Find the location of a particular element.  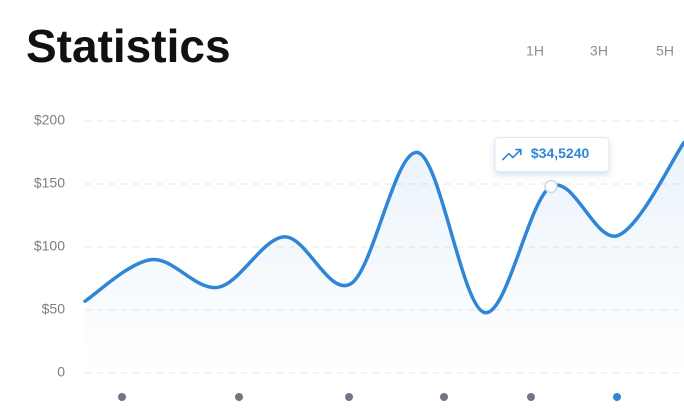

tooltip-label: $34,5240 is located at coordinates (560, 153).